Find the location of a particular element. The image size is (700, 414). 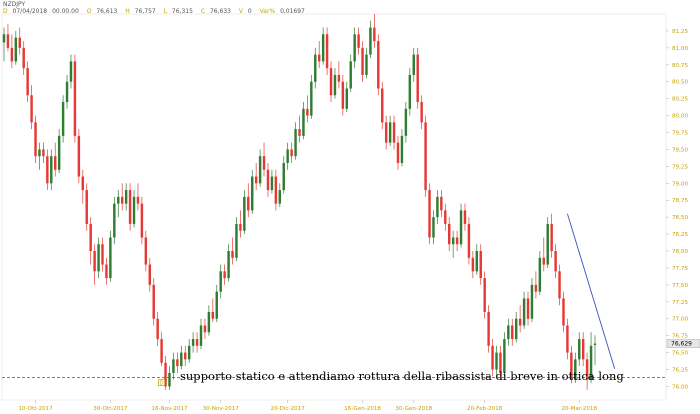

x-tick-label: 10-Ott-2017 is located at coordinates (35, 409).